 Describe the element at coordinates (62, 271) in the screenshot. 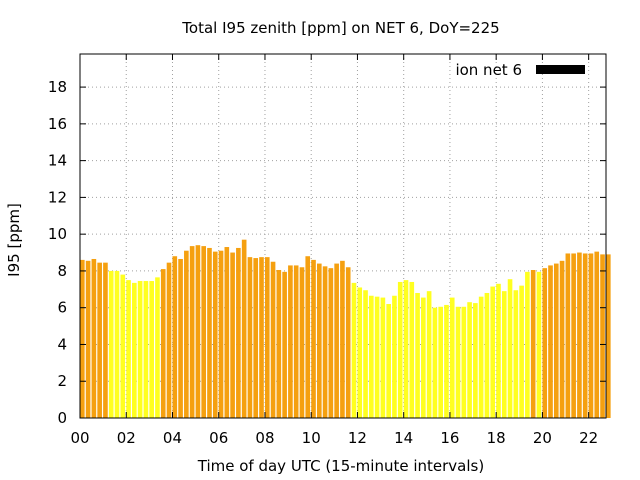

I see `y-tick-label: 8` at that location.